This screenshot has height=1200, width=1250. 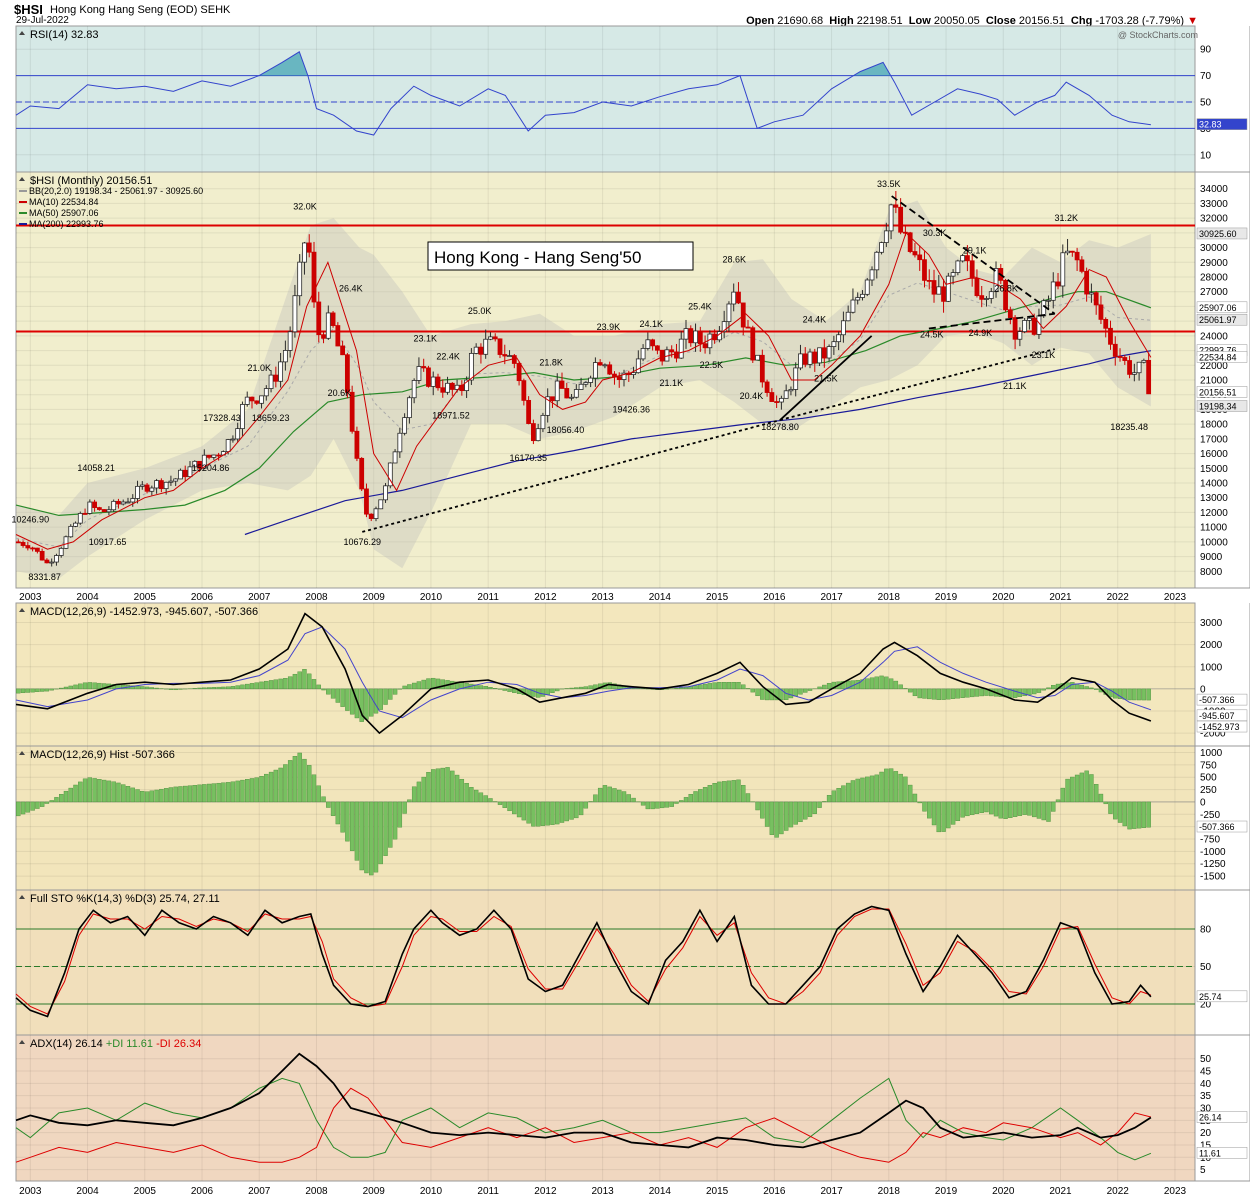 What do you see at coordinates (271, 418) in the screenshot?
I see `price-point-label: 18659.23` at bounding box center [271, 418].